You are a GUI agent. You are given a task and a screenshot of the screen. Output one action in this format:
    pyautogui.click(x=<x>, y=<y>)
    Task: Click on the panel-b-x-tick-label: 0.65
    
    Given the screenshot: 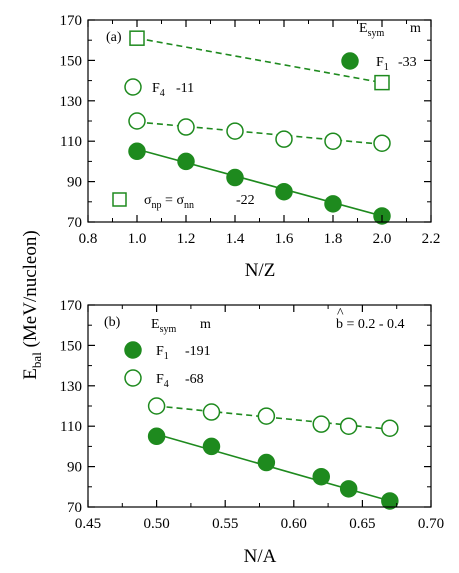 What is the action you would take?
    pyautogui.click(x=362, y=524)
    